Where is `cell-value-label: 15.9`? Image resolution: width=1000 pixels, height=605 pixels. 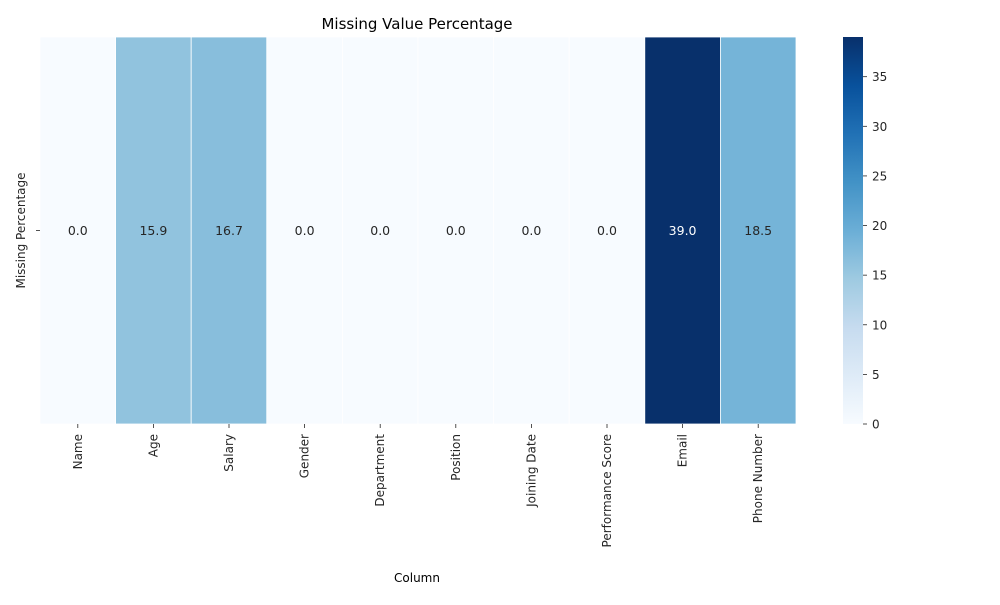 cell-value-label: 15.9 is located at coordinates (153, 230).